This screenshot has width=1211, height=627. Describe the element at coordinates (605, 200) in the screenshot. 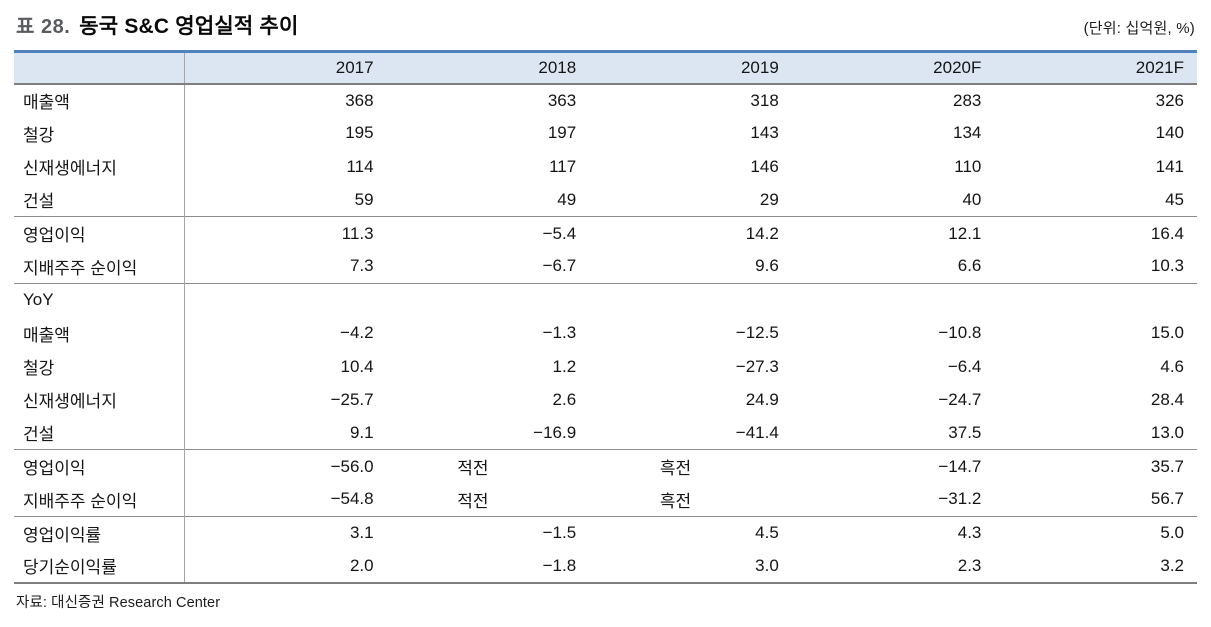

I see `table-row: 건설 59 49 29 40 45` at that location.